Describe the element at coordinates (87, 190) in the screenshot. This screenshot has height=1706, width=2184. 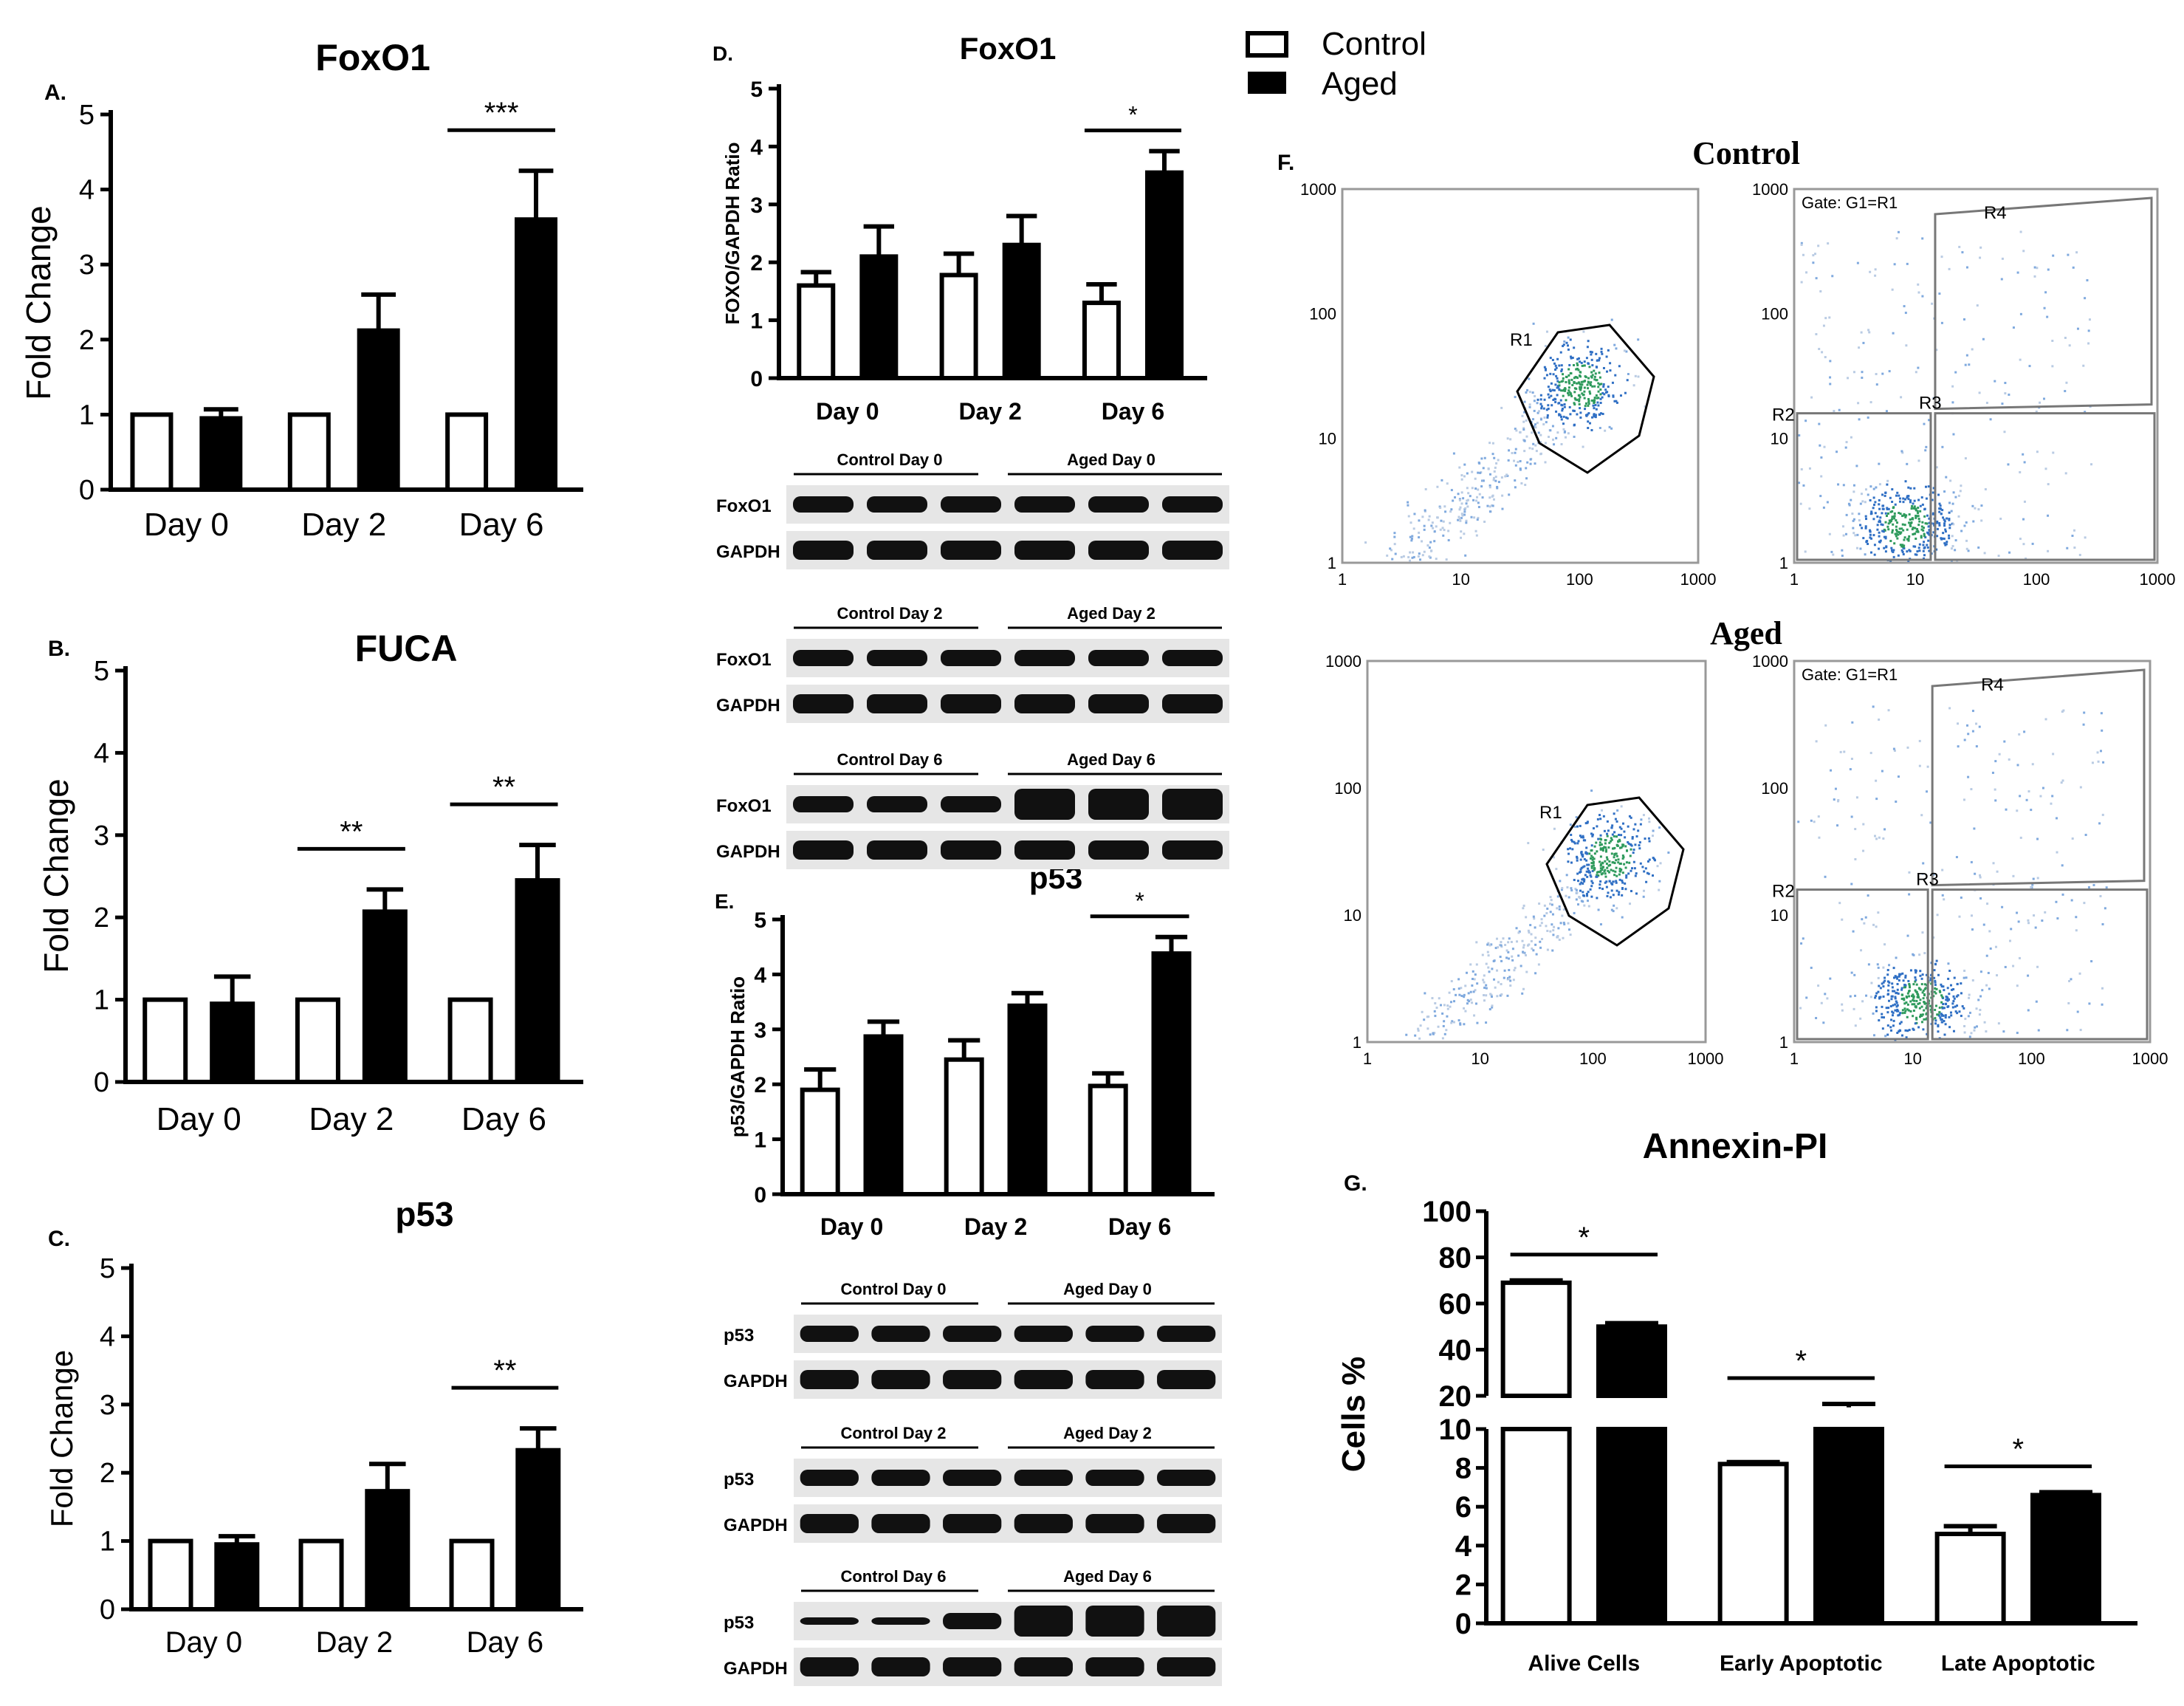
I see `y-tick-label: 4` at that location.